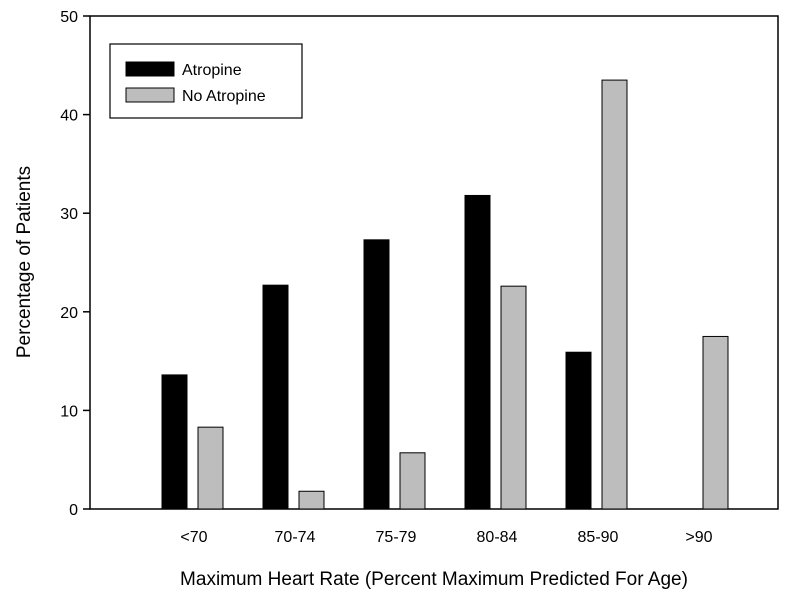 The width and height of the screenshot is (788, 597). Describe the element at coordinates (212, 70) in the screenshot. I see `legend-label-atropine: Atropine` at that location.